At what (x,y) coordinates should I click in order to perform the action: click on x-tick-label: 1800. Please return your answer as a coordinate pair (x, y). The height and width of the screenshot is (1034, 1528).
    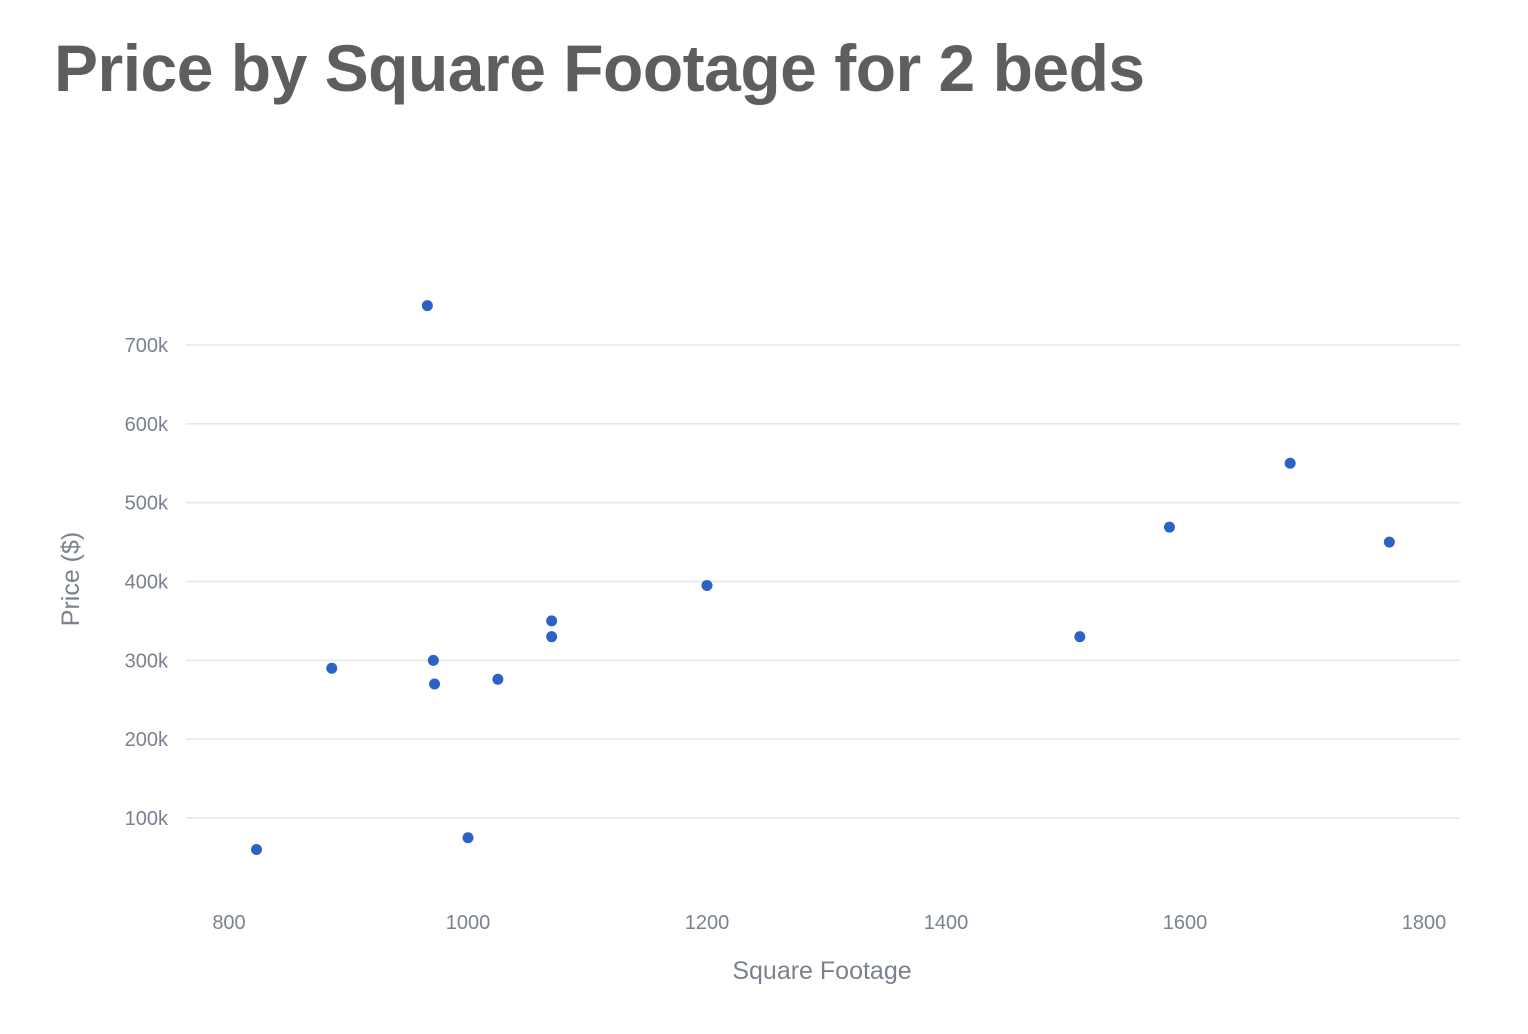
    Looking at the image, I should click on (1424, 923).